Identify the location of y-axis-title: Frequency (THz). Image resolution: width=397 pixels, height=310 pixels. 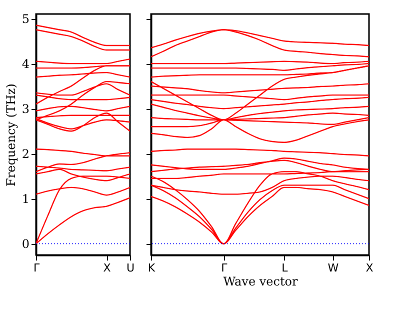
(11, 135).